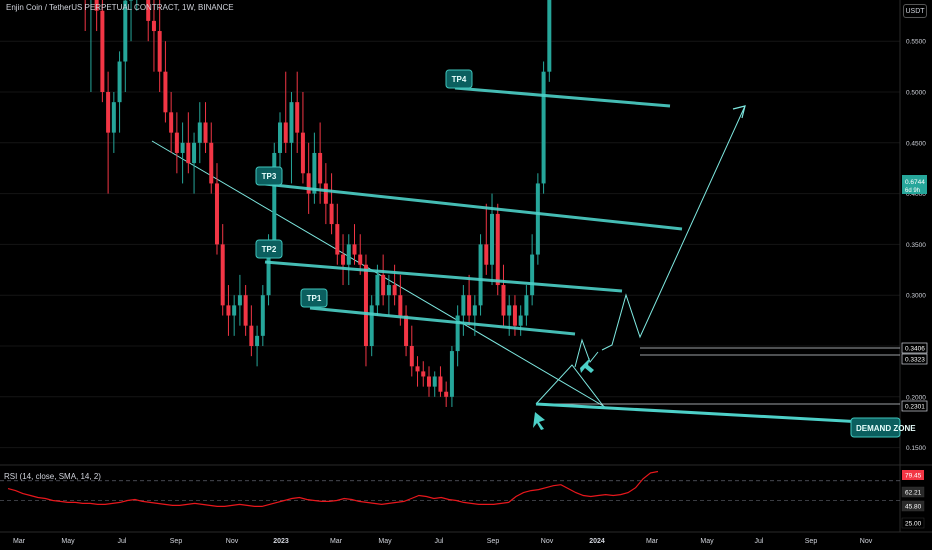  Describe the element at coordinates (539, 421) in the screenshot. I see `pointer-arrow-icon` at that location.